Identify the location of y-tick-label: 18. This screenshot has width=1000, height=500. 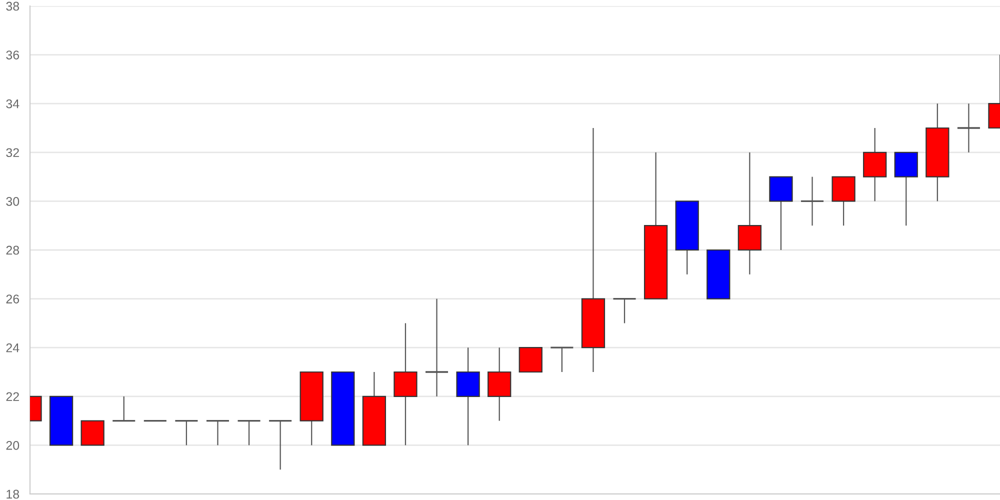
(13, 494).